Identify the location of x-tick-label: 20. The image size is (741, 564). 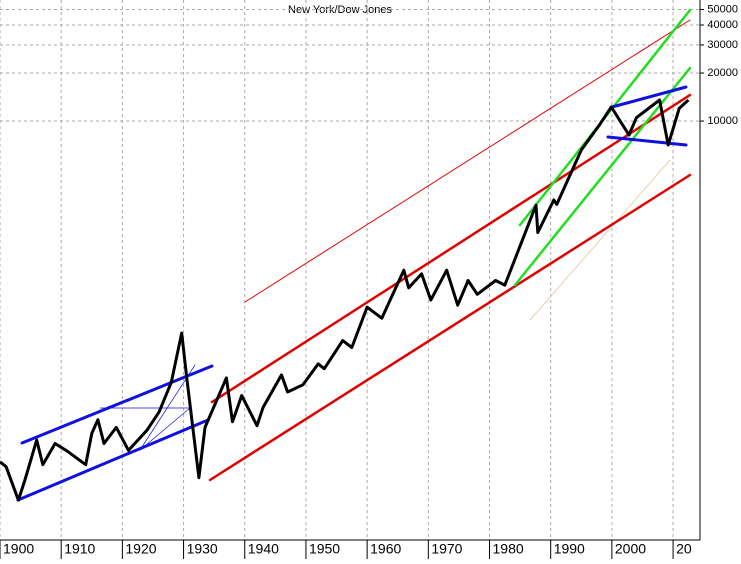
(684, 549).